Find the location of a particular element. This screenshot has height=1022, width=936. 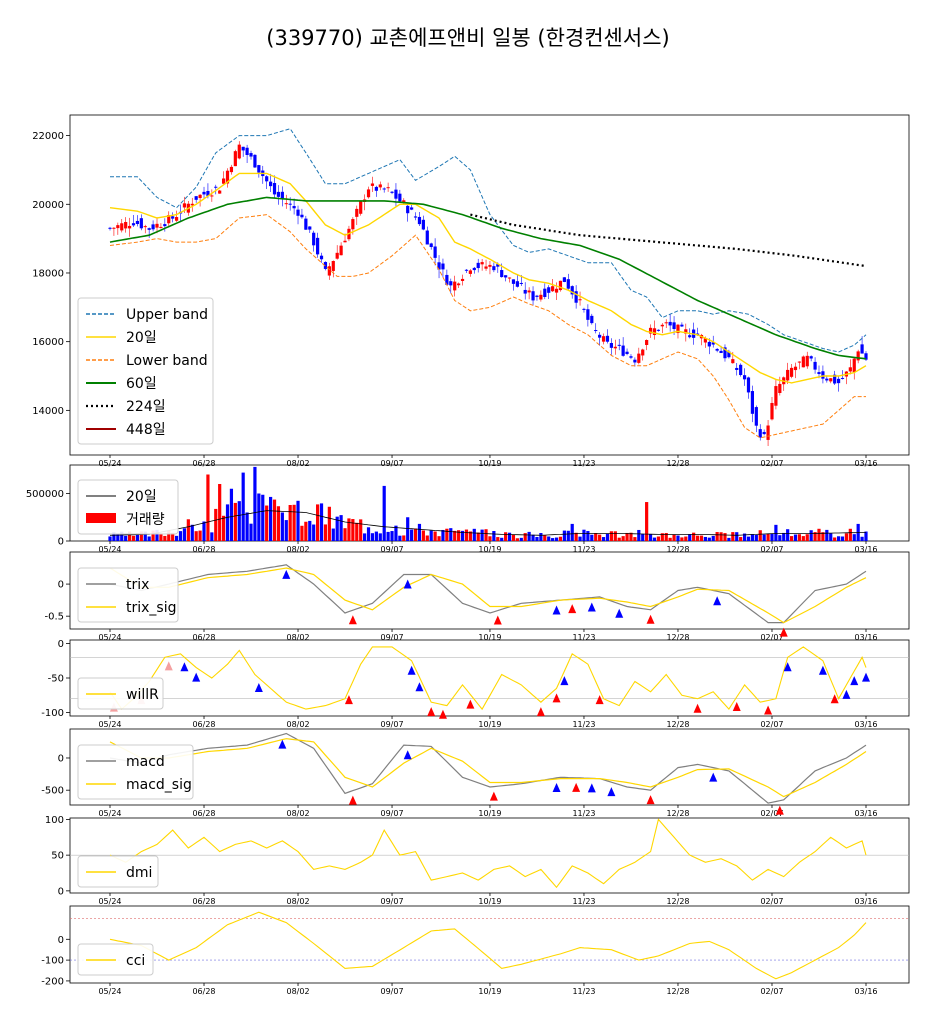

macd-xtick-label: 09/07 is located at coordinates (391, 813).